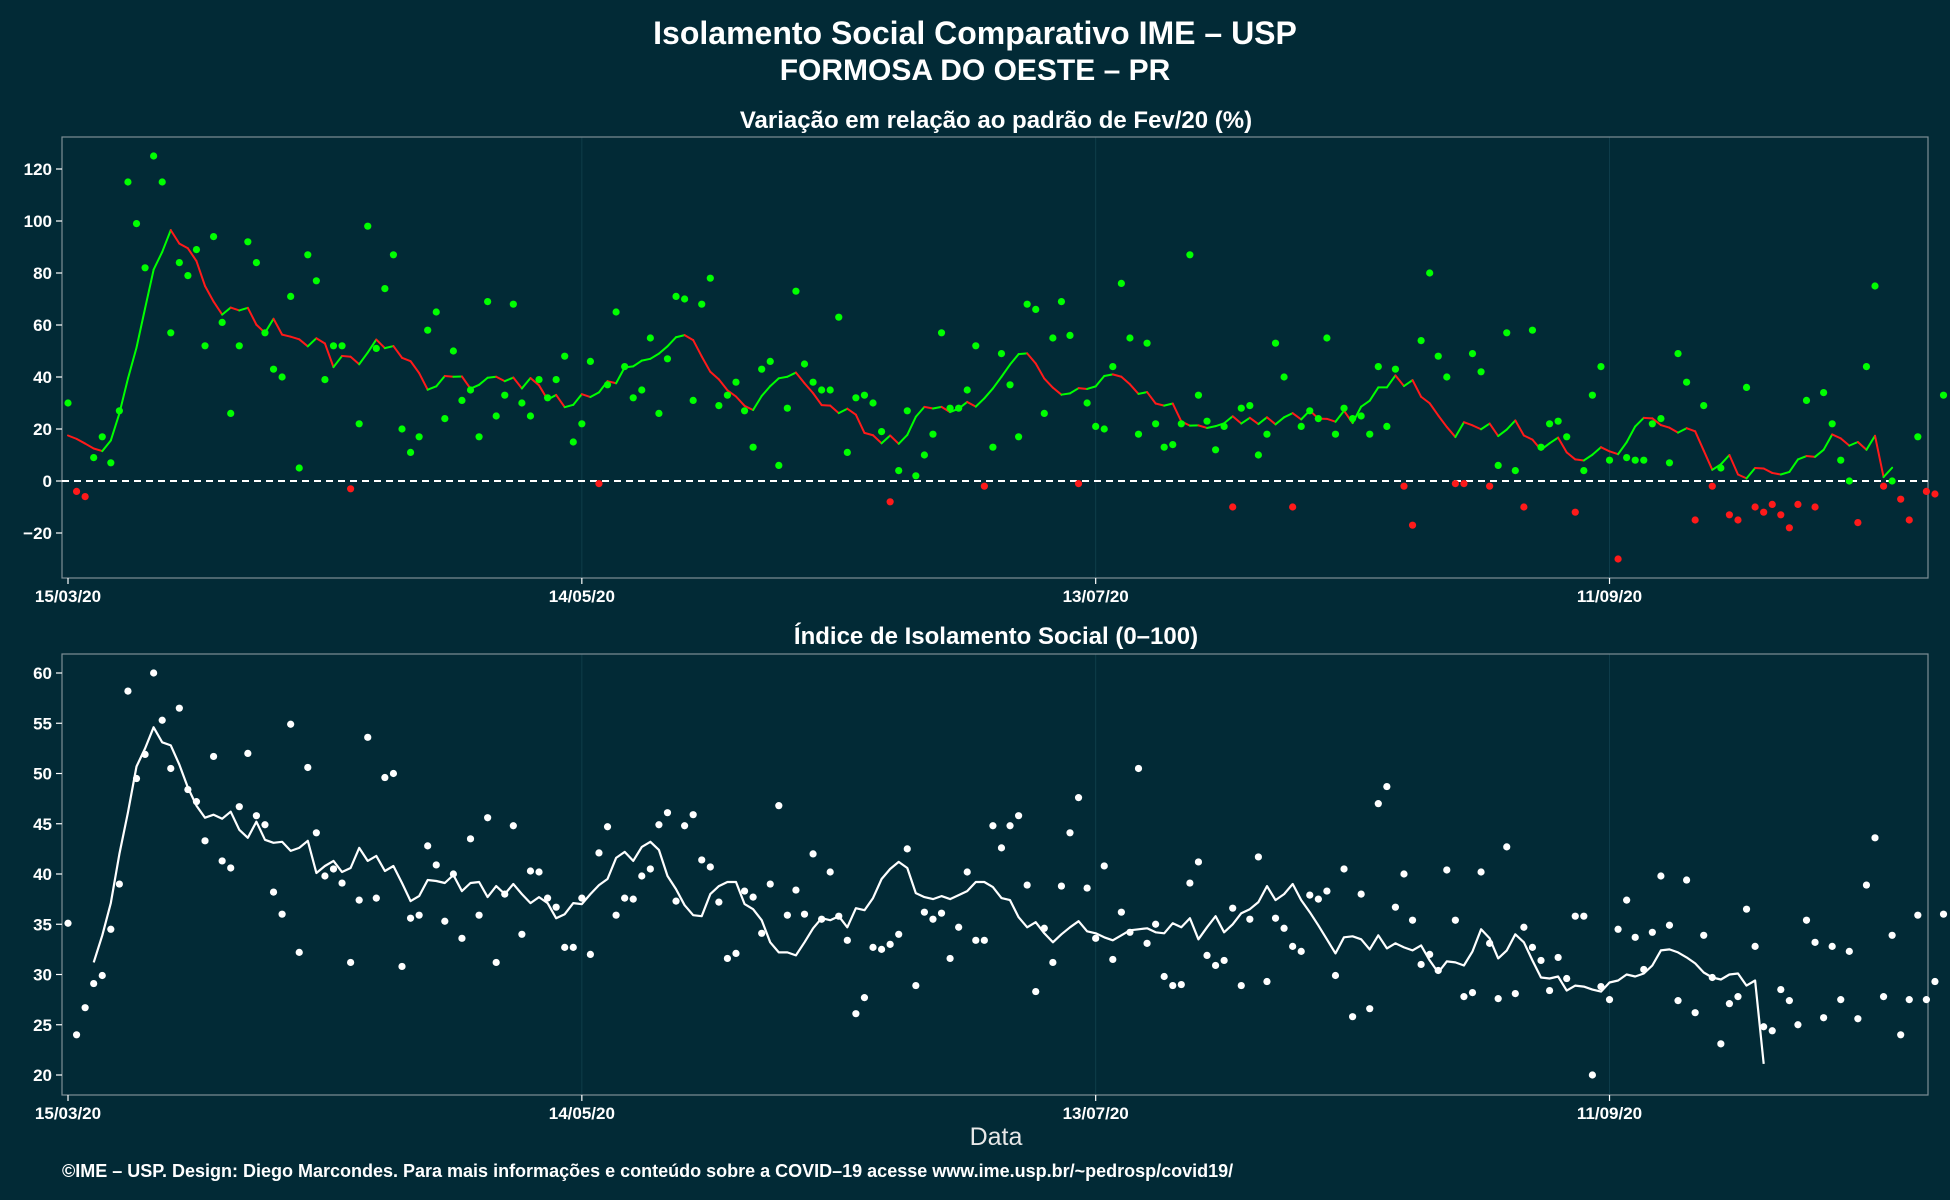 The width and height of the screenshot is (1950, 1200). I want to click on y-tick-label: 20, so click(42, 1075).